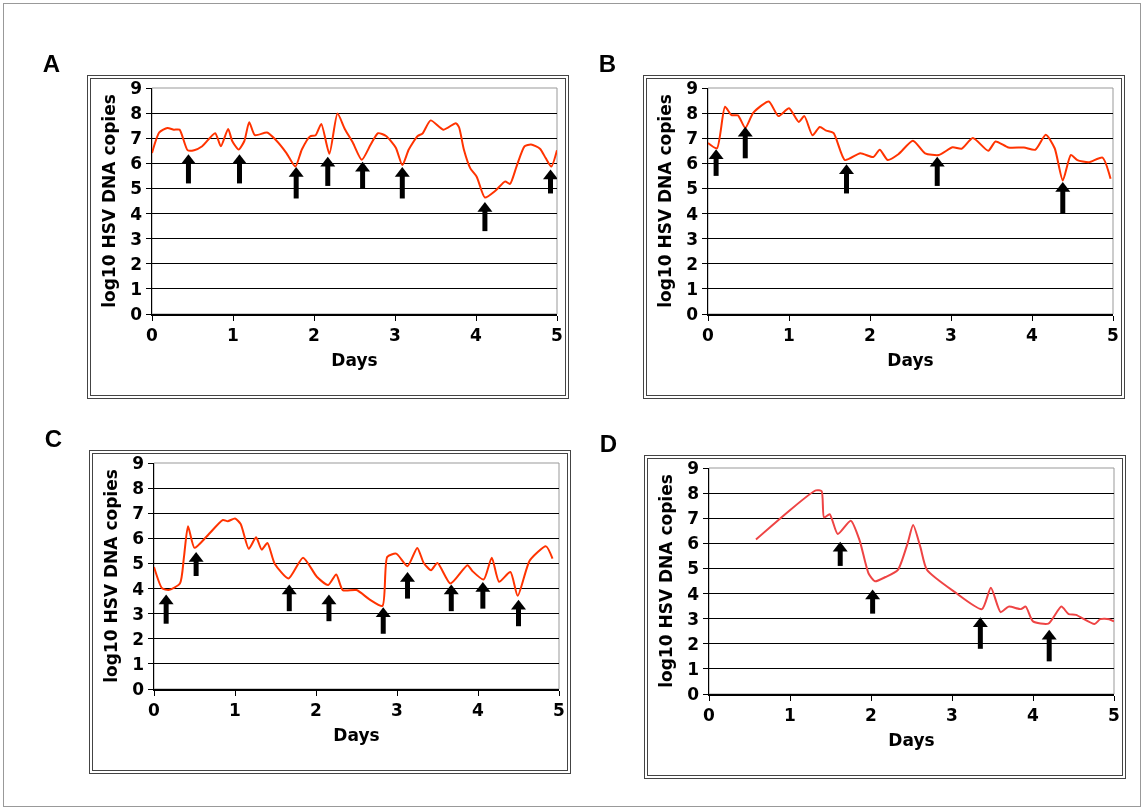  Describe the element at coordinates (607, 64) in the screenshot. I see `chart-title: B` at that location.